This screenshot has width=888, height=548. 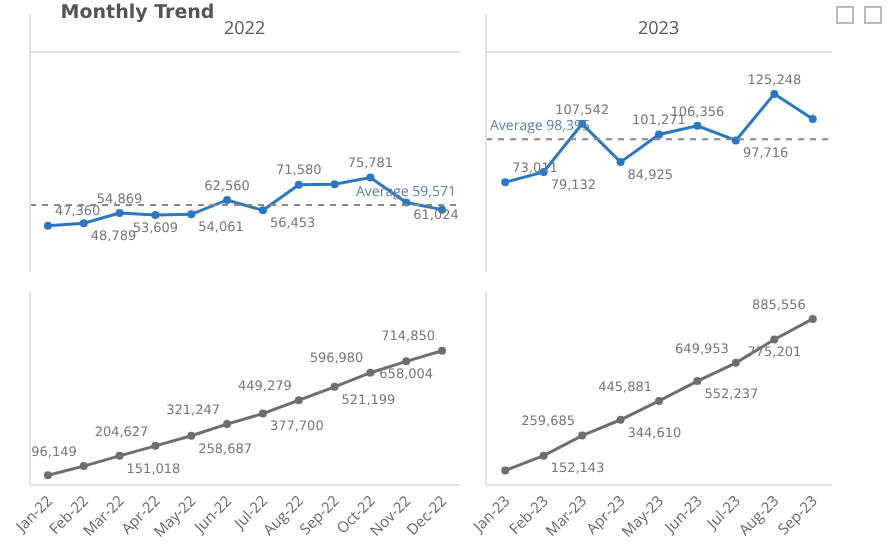 What do you see at coordinates (245, 27) in the screenshot?
I see `chart-subtitle: 2022` at bounding box center [245, 27].